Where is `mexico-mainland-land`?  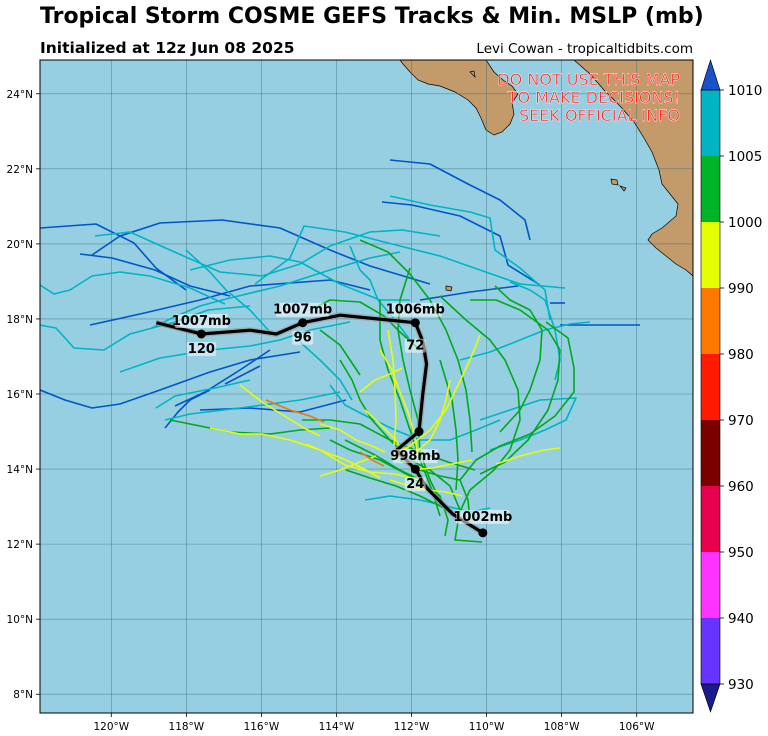 mexico-mainland-land is located at coordinates (633, 168).